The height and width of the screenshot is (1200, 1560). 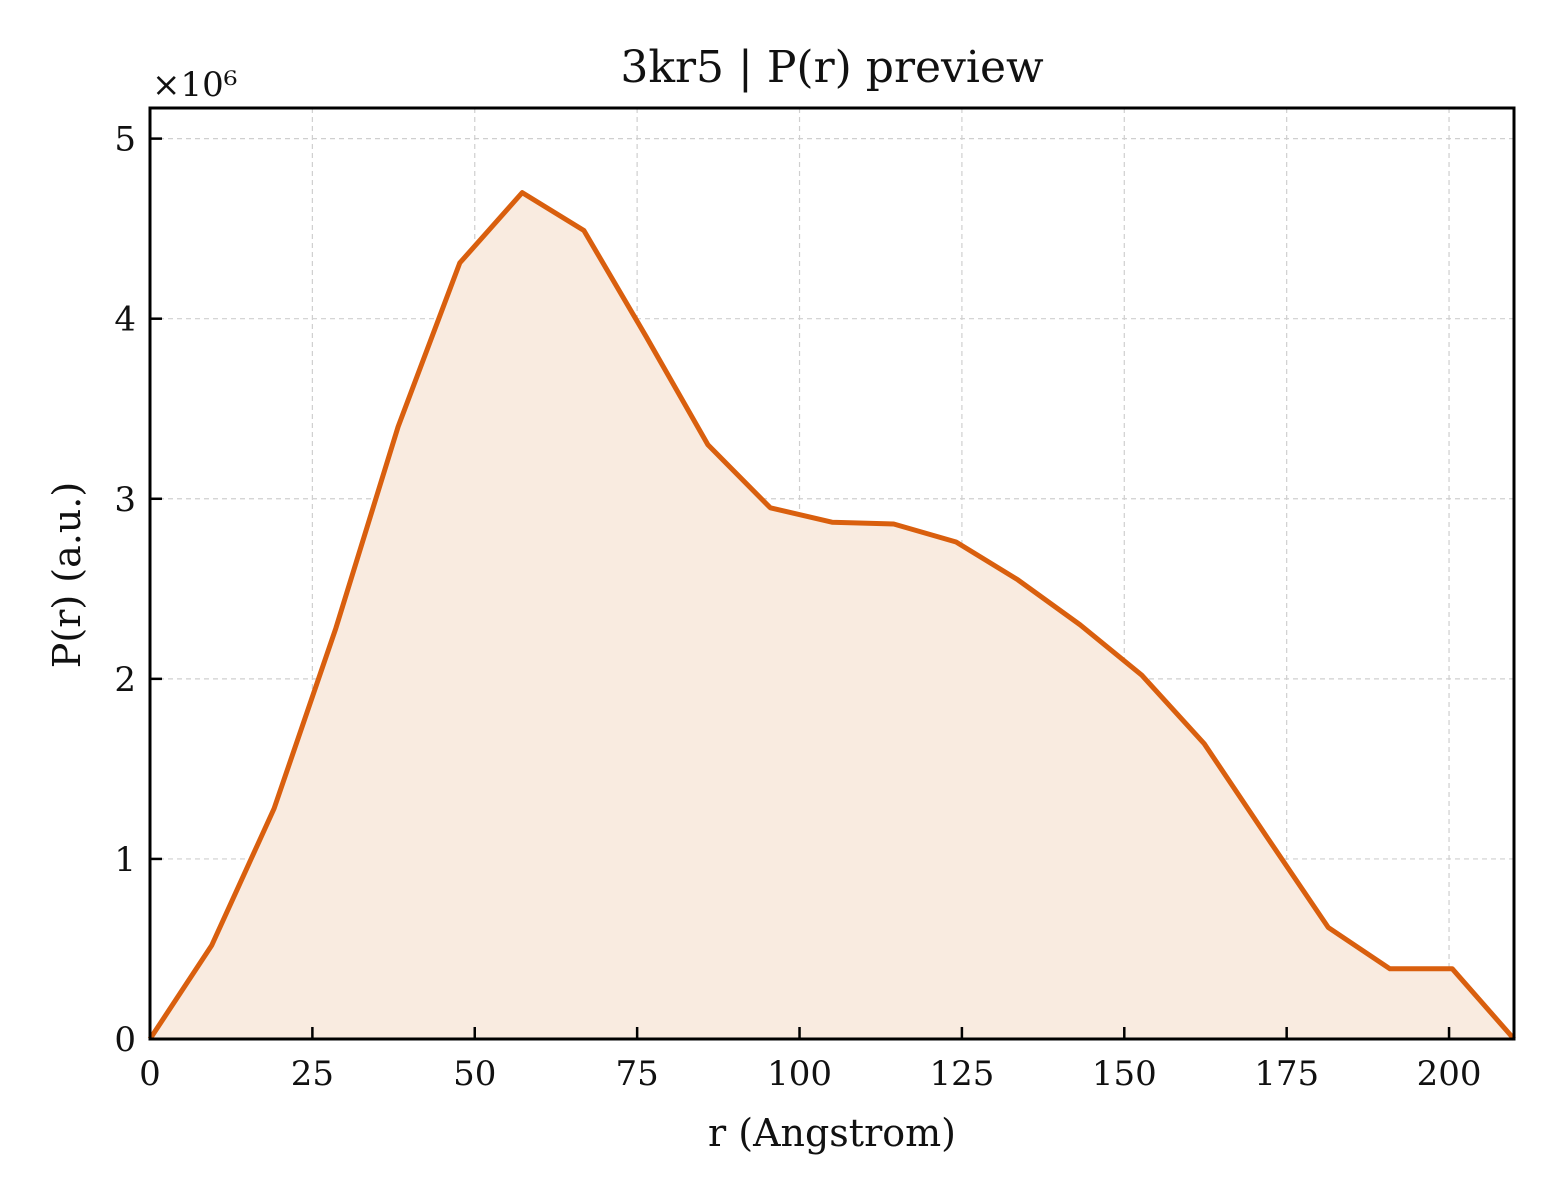 What do you see at coordinates (150, 1074) in the screenshot?
I see `x-tick-label: 0` at bounding box center [150, 1074].